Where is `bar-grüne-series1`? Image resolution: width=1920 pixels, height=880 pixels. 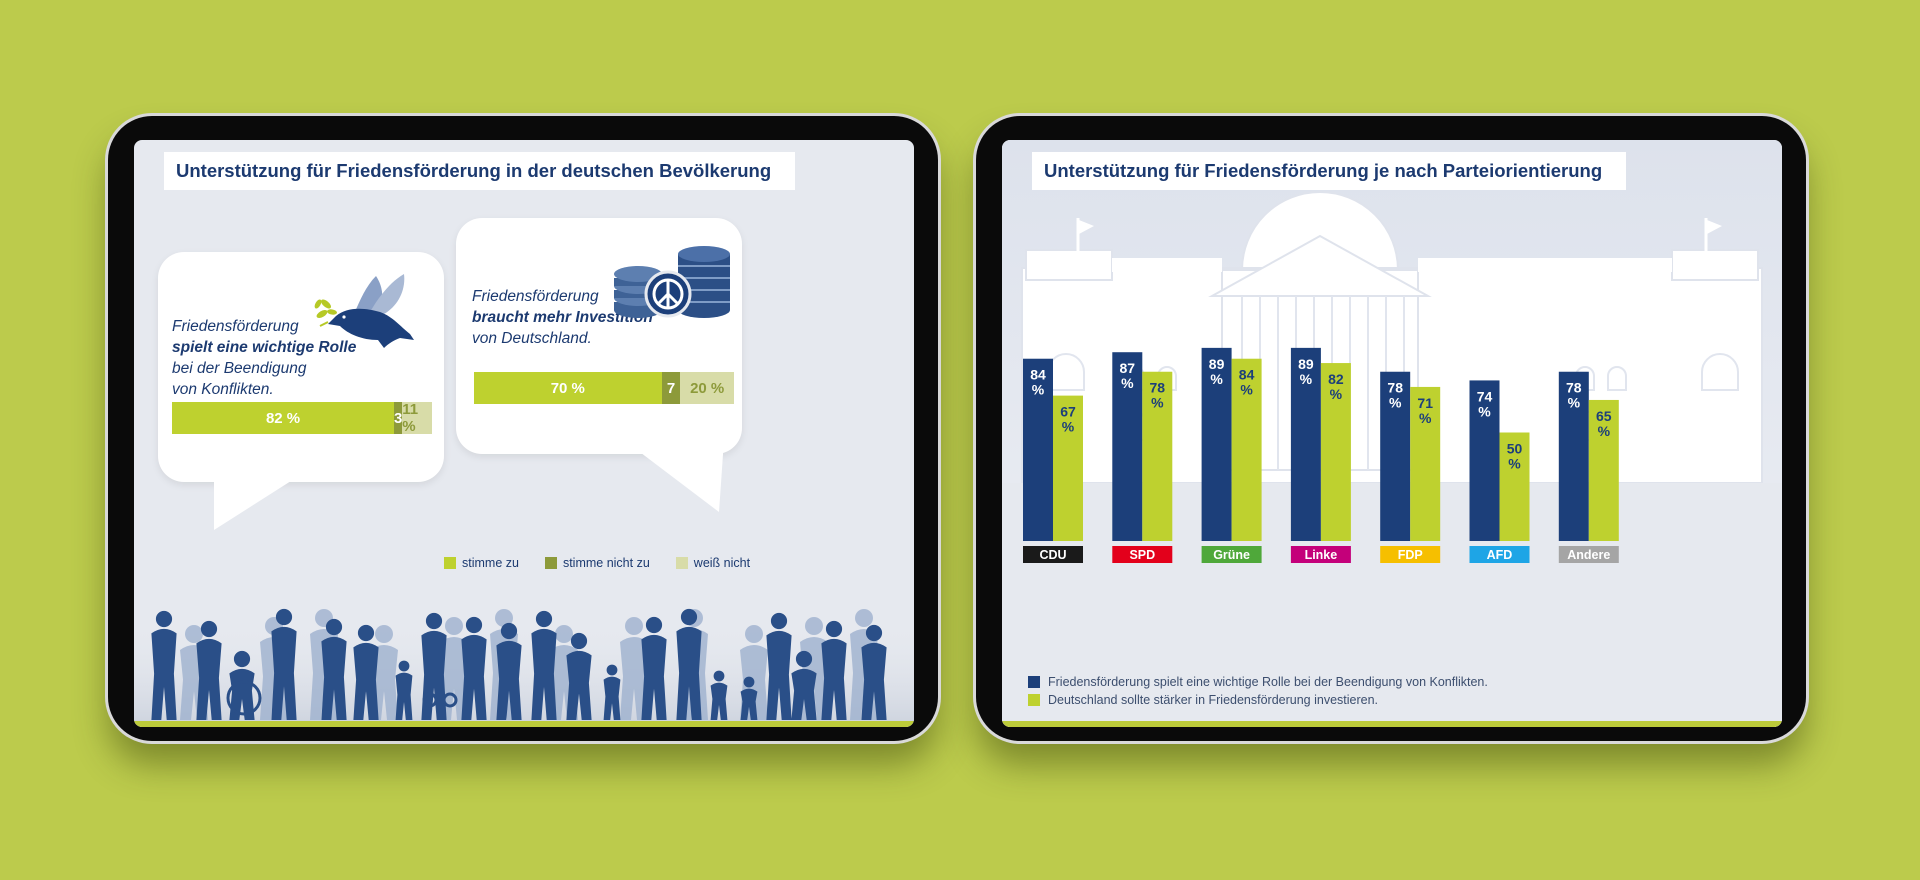 bar-grüne-series1 is located at coordinates (1216, 444).